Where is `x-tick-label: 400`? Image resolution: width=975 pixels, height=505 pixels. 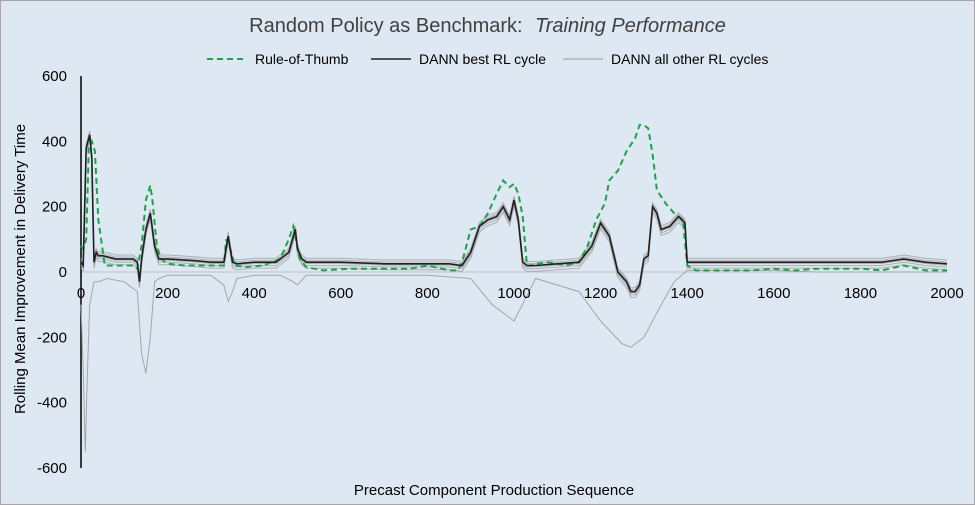
x-tick-label: 400 is located at coordinates (254, 293).